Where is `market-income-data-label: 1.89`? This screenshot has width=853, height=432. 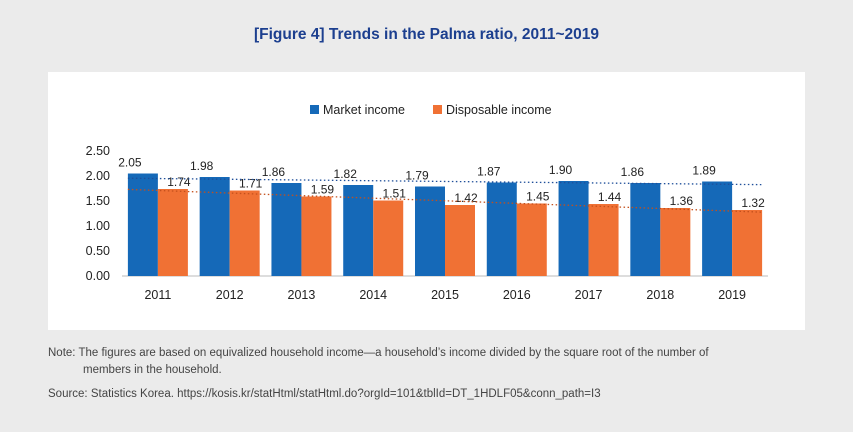 market-income-data-label: 1.89 is located at coordinates (704, 171).